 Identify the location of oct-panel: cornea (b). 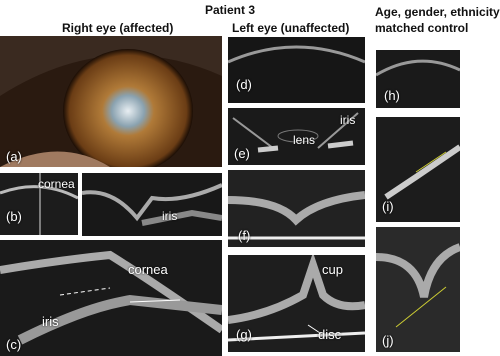
(39, 204).